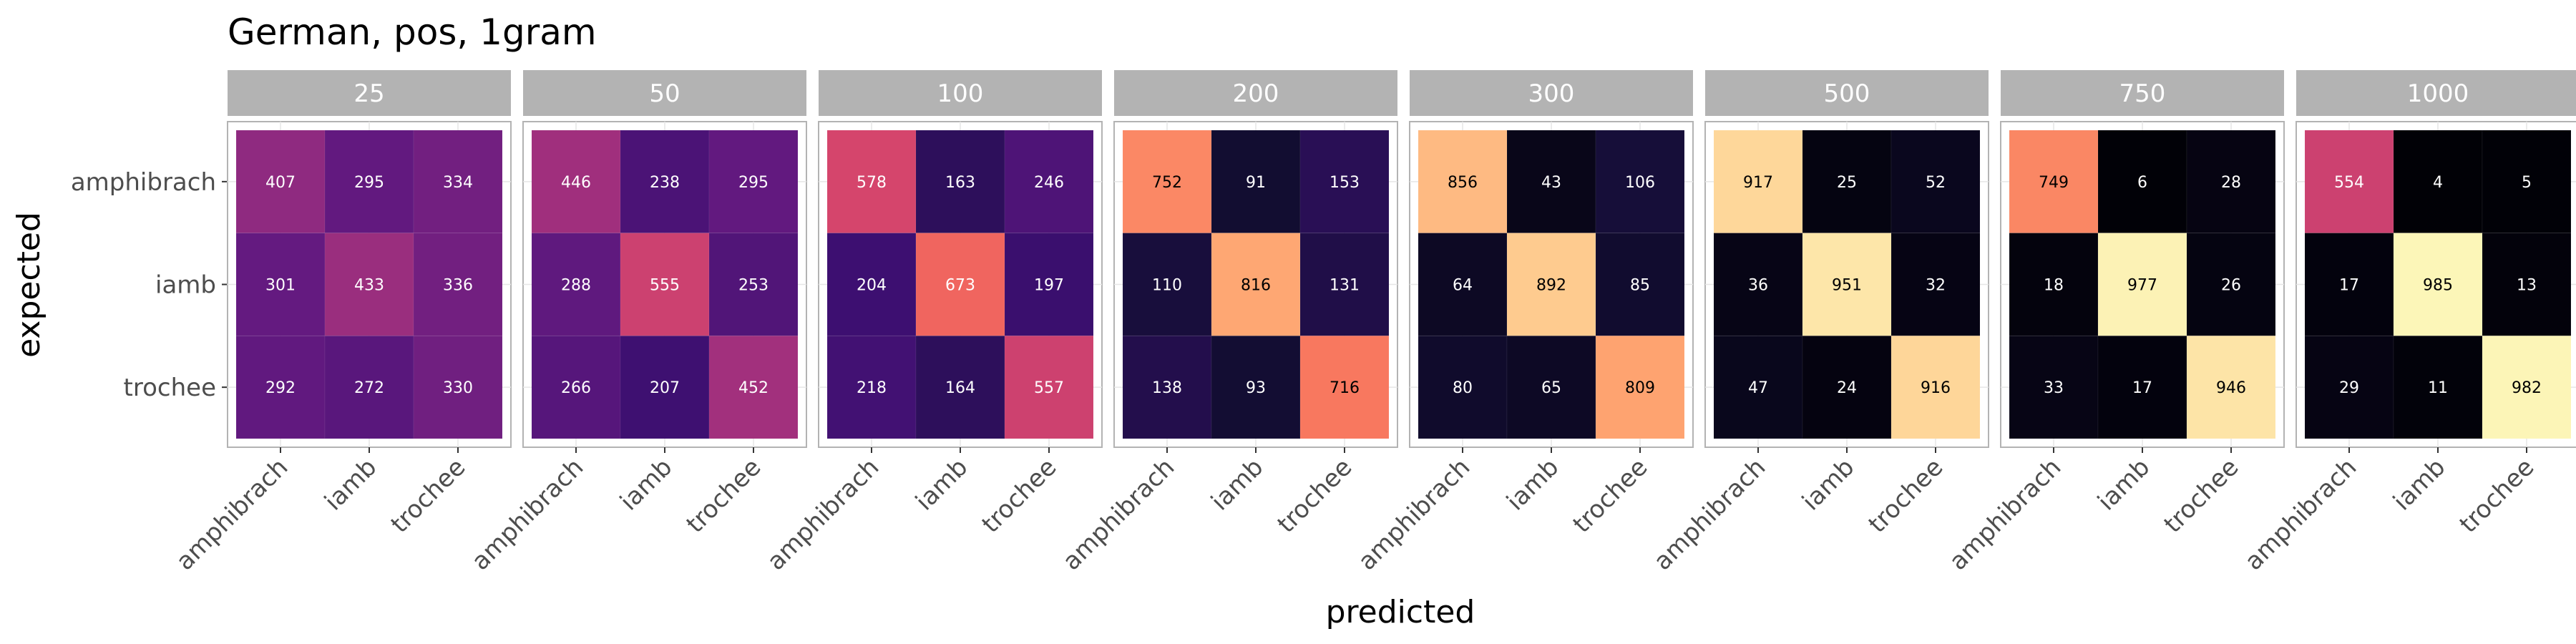  Describe the element at coordinates (576, 286) in the screenshot. I see `cell-value-label: 288` at that location.